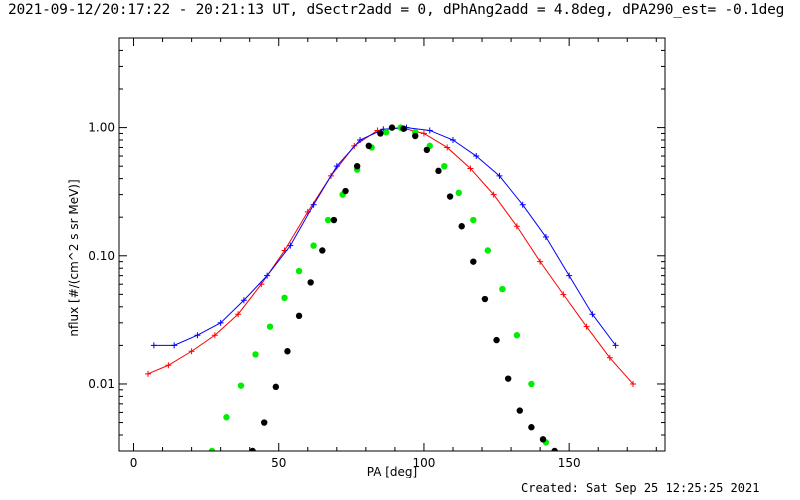 The image size is (800, 500). What do you see at coordinates (101, 128) in the screenshot?
I see `y-tick-label: 1.00` at bounding box center [101, 128].